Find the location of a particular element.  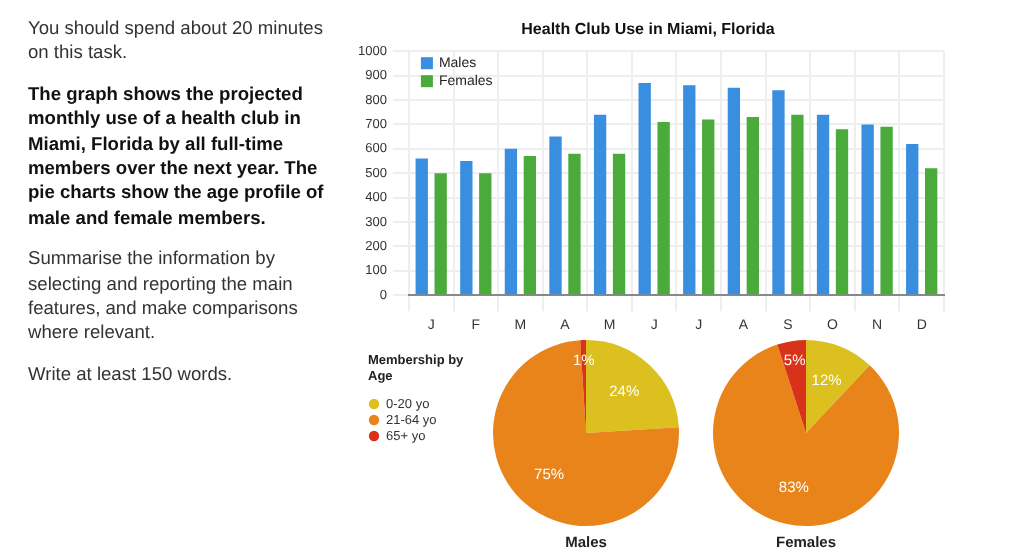

text: You should spend about 20 minutes on this task. is located at coordinates (176, 41).